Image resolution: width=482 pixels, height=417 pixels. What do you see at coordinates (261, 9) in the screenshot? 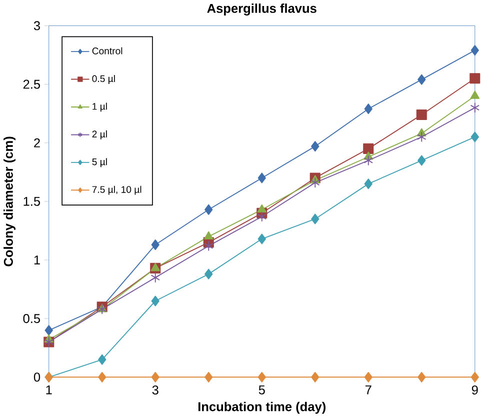
I see `chart-title: Aspergillus flavus` at bounding box center [261, 9].